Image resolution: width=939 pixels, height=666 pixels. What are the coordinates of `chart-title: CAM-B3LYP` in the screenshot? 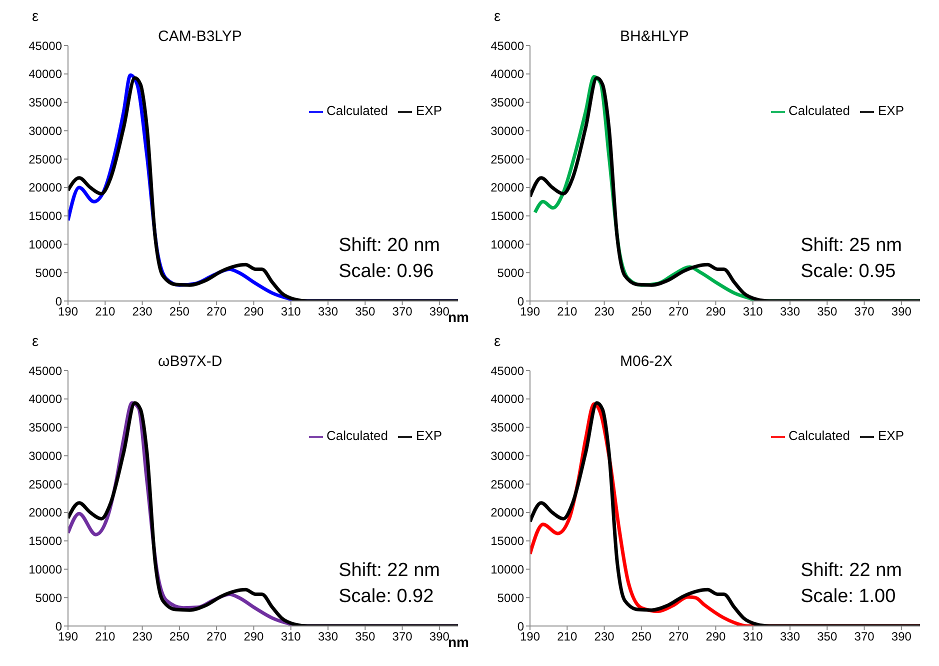 It's located at (200, 36).